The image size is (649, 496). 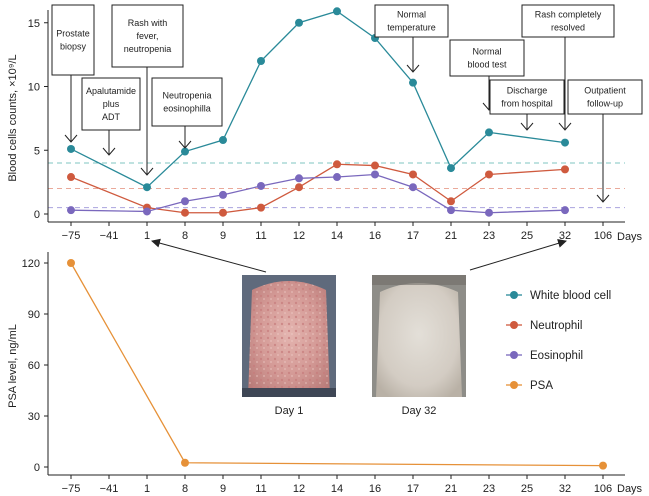 What do you see at coordinates (570, 296) in the screenshot?
I see `legend-label: White blood cell` at bounding box center [570, 296].